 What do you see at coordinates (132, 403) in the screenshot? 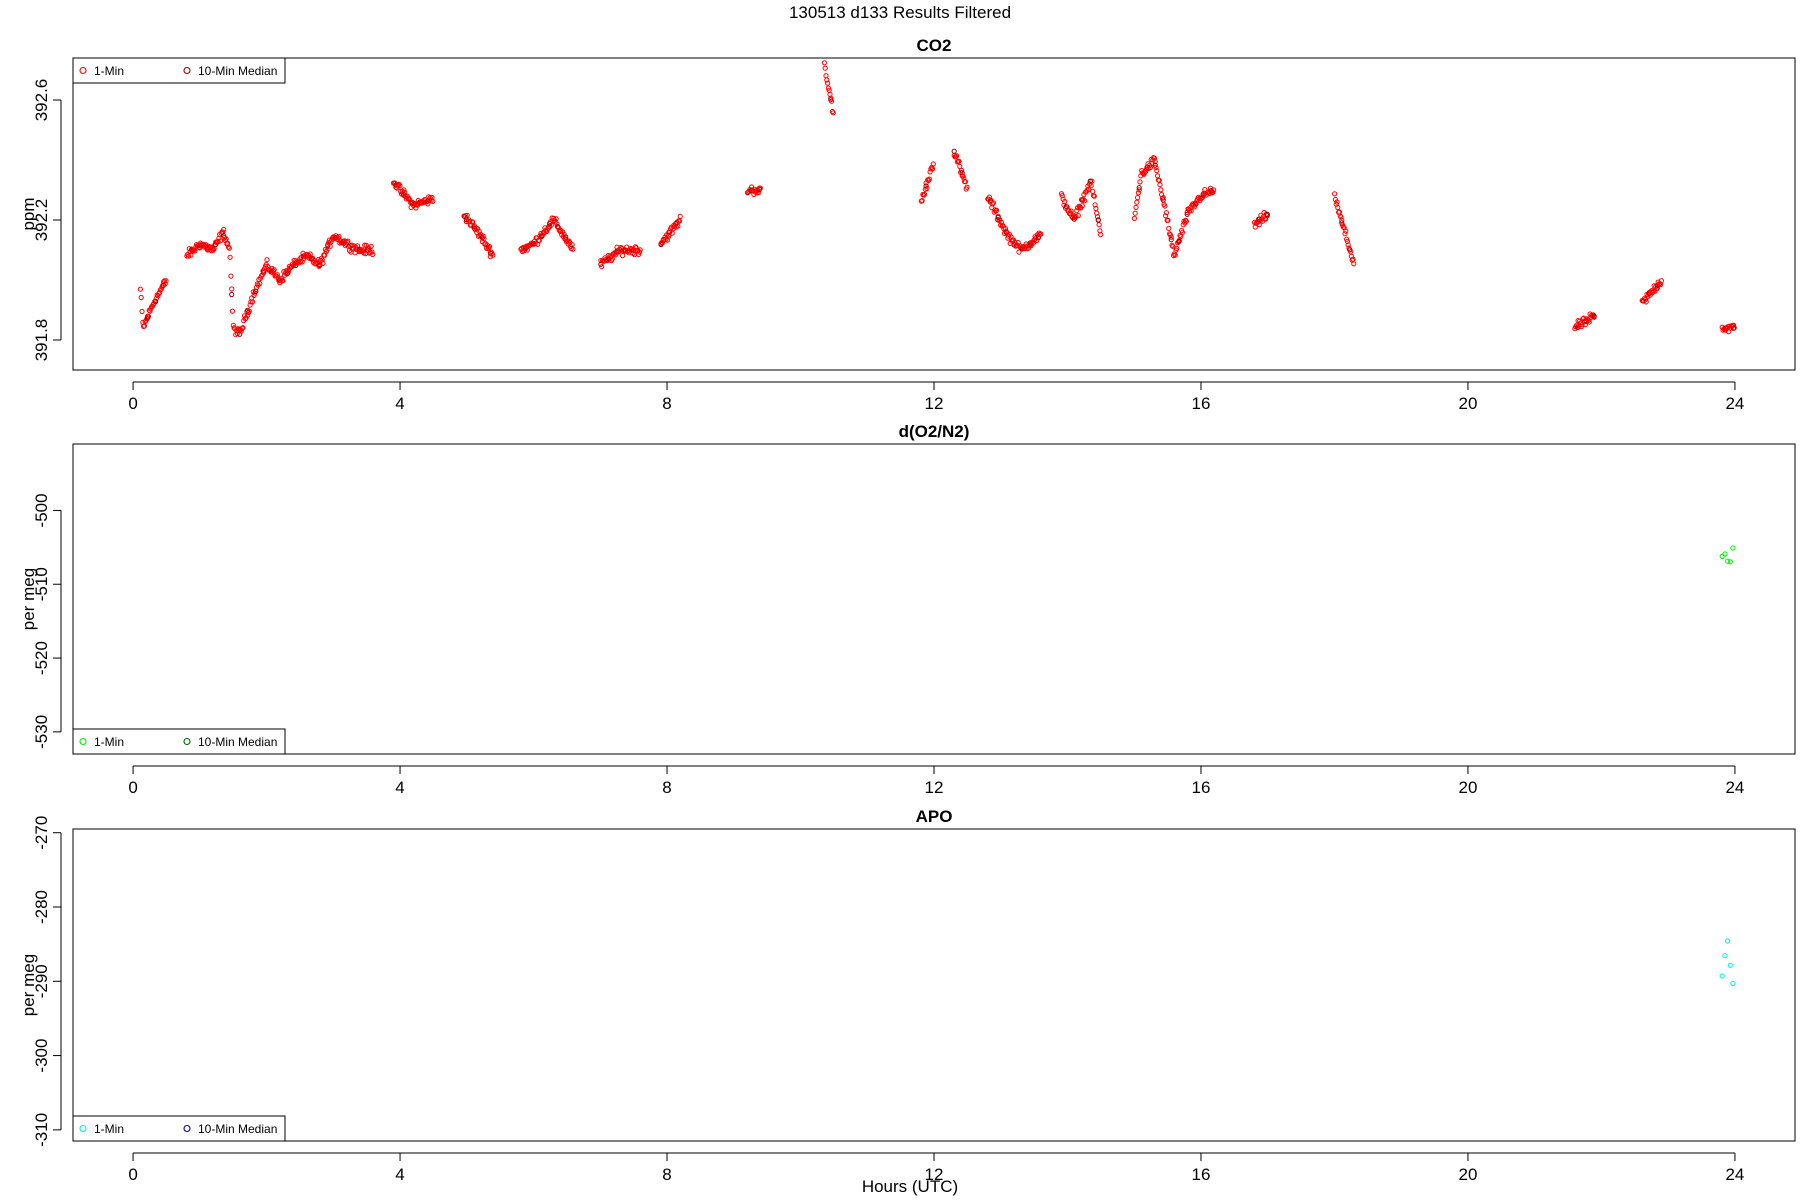
I see `x-tick-label: 0` at bounding box center [132, 403].